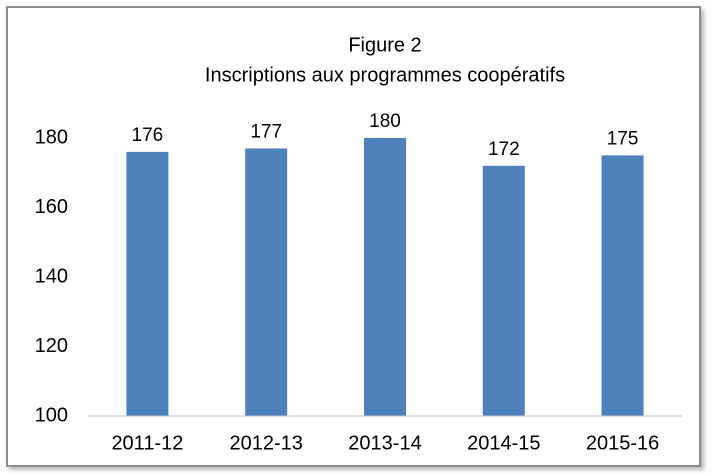 The height and width of the screenshot is (476, 713). What do you see at coordinates (265, 443) in the screenshot?
I see `x-tick-label: 2012-13` at bounding box center [265, 443].